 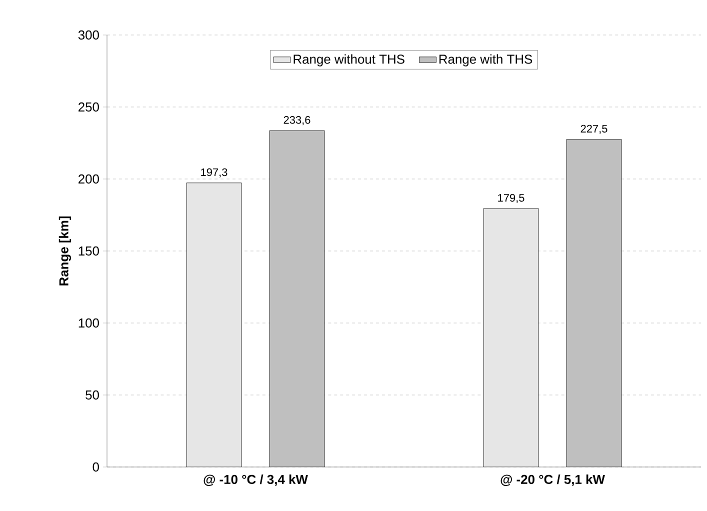 I want to click on data-label: 179,5, so click(x=511, y=199).